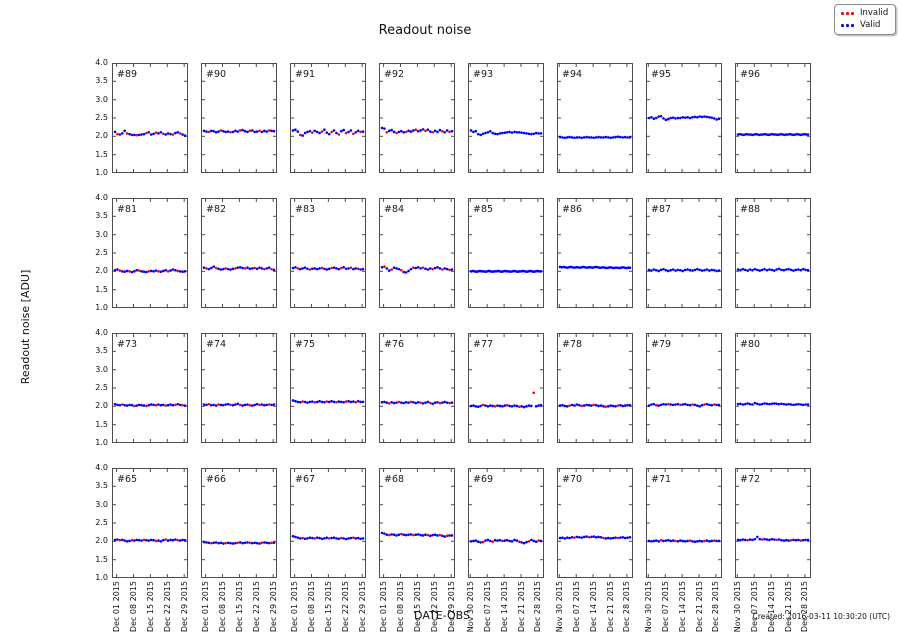 Image resolution: width=900 pixels, height=641 pixels. I want to click on subplot-73: #73, so click(150, 388).